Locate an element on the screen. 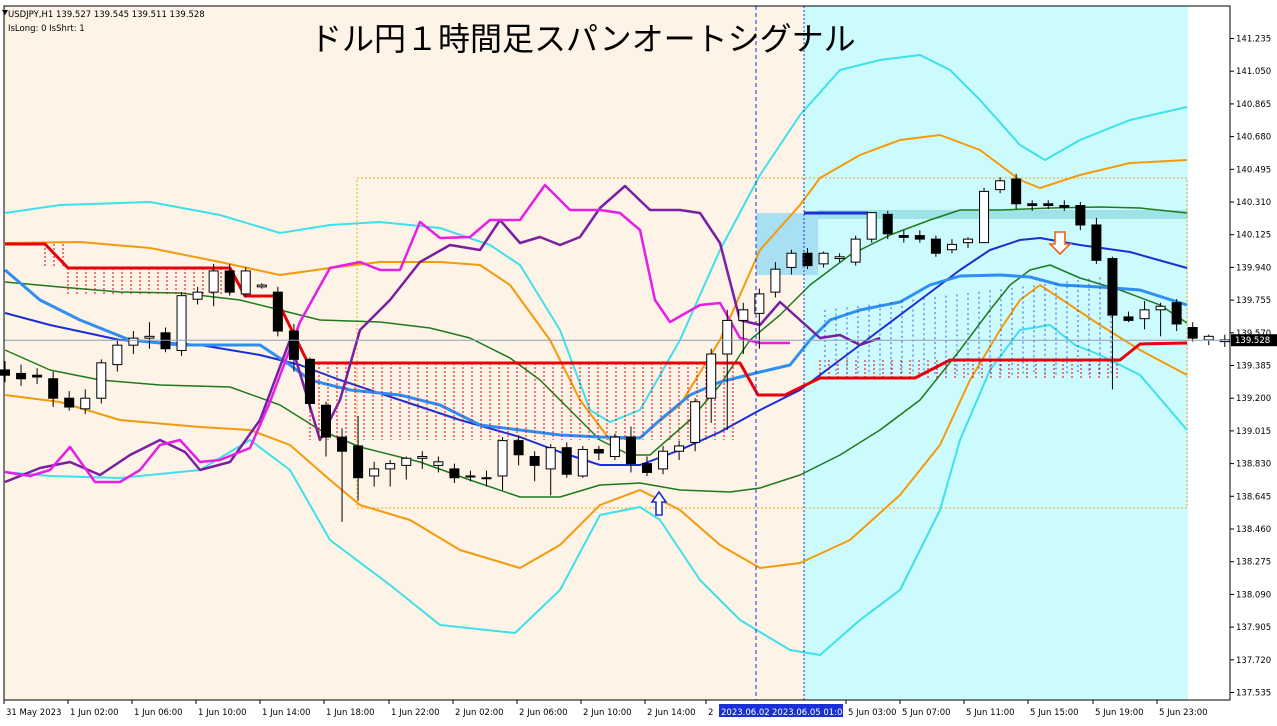 The height and width of the screenshot is (726, 1277). y-tick-label: 138.460 is located at coordinates (1253, 530).